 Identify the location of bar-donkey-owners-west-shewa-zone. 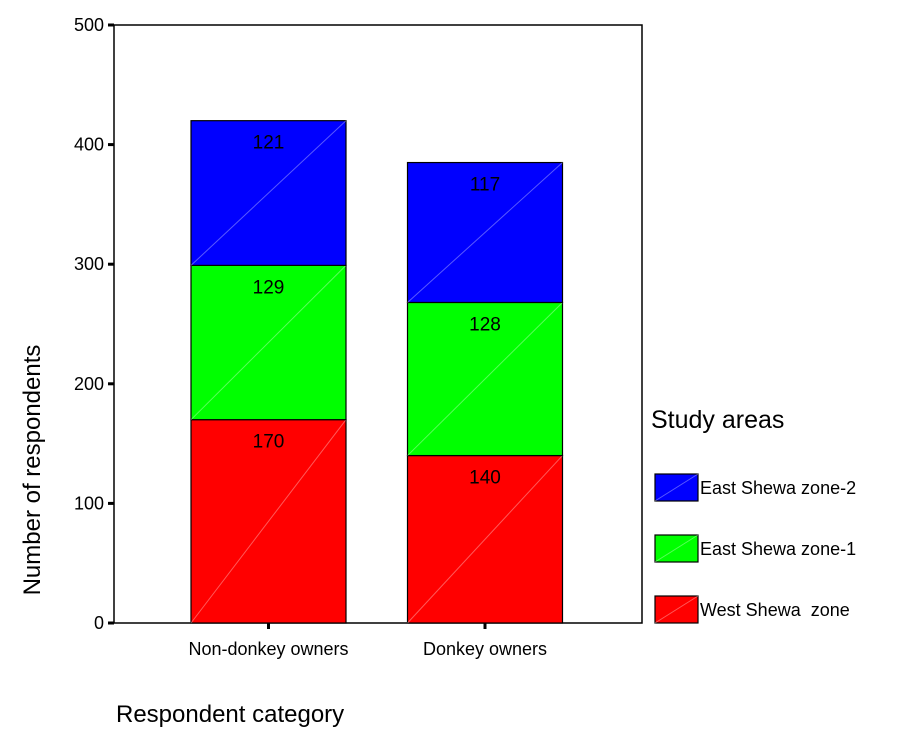
(485, 539).